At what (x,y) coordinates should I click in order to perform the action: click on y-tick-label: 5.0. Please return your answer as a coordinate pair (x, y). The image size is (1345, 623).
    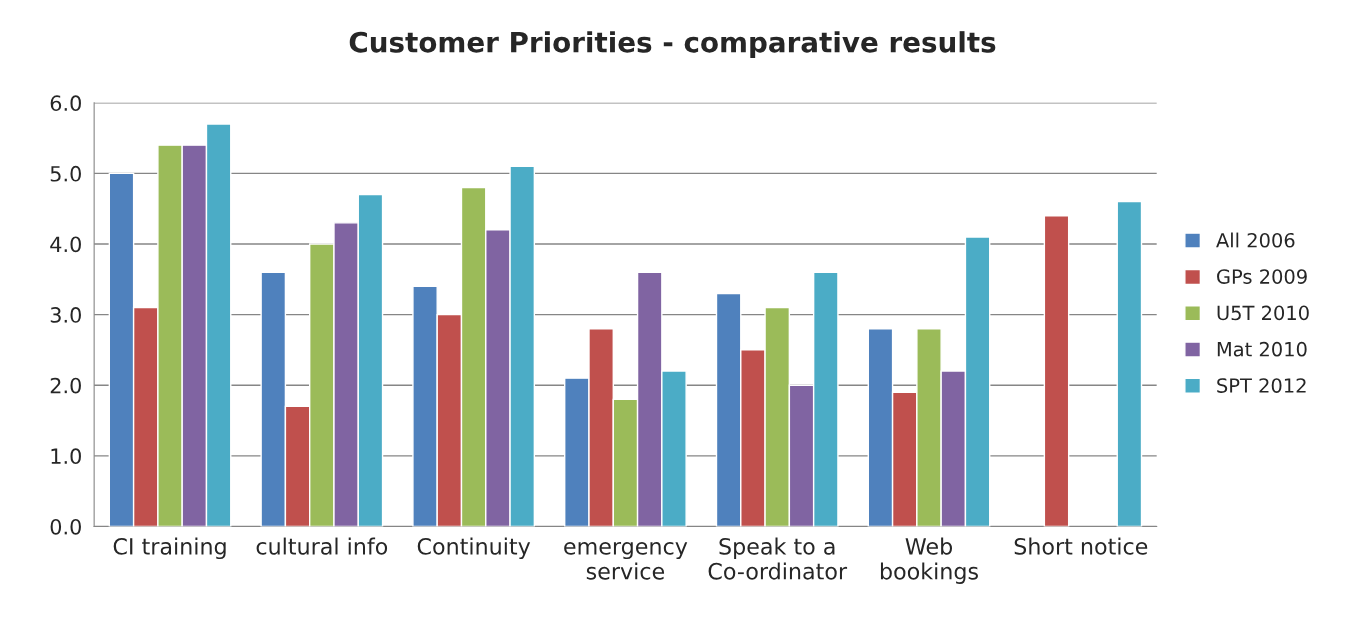
    Looking at the image, I should click on (65, 173).